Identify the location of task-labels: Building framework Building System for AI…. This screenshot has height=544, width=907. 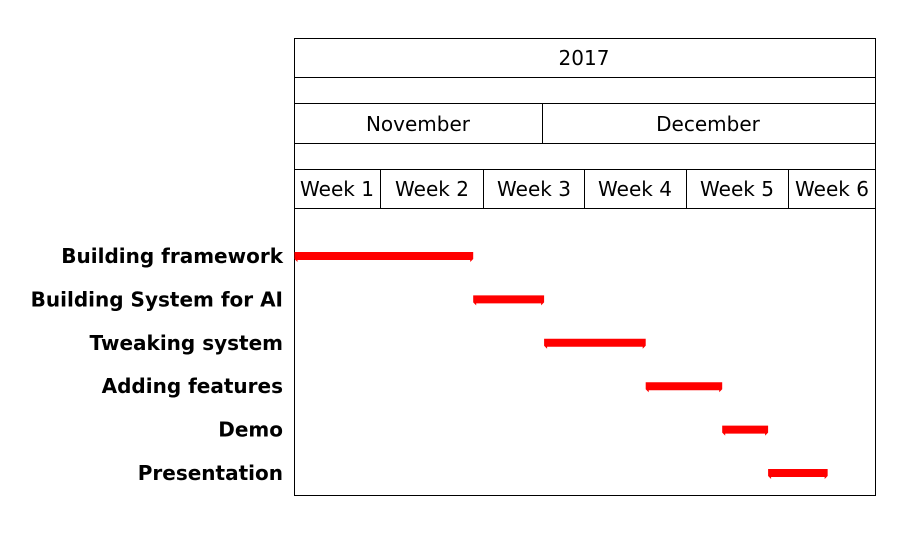
(157, 364).